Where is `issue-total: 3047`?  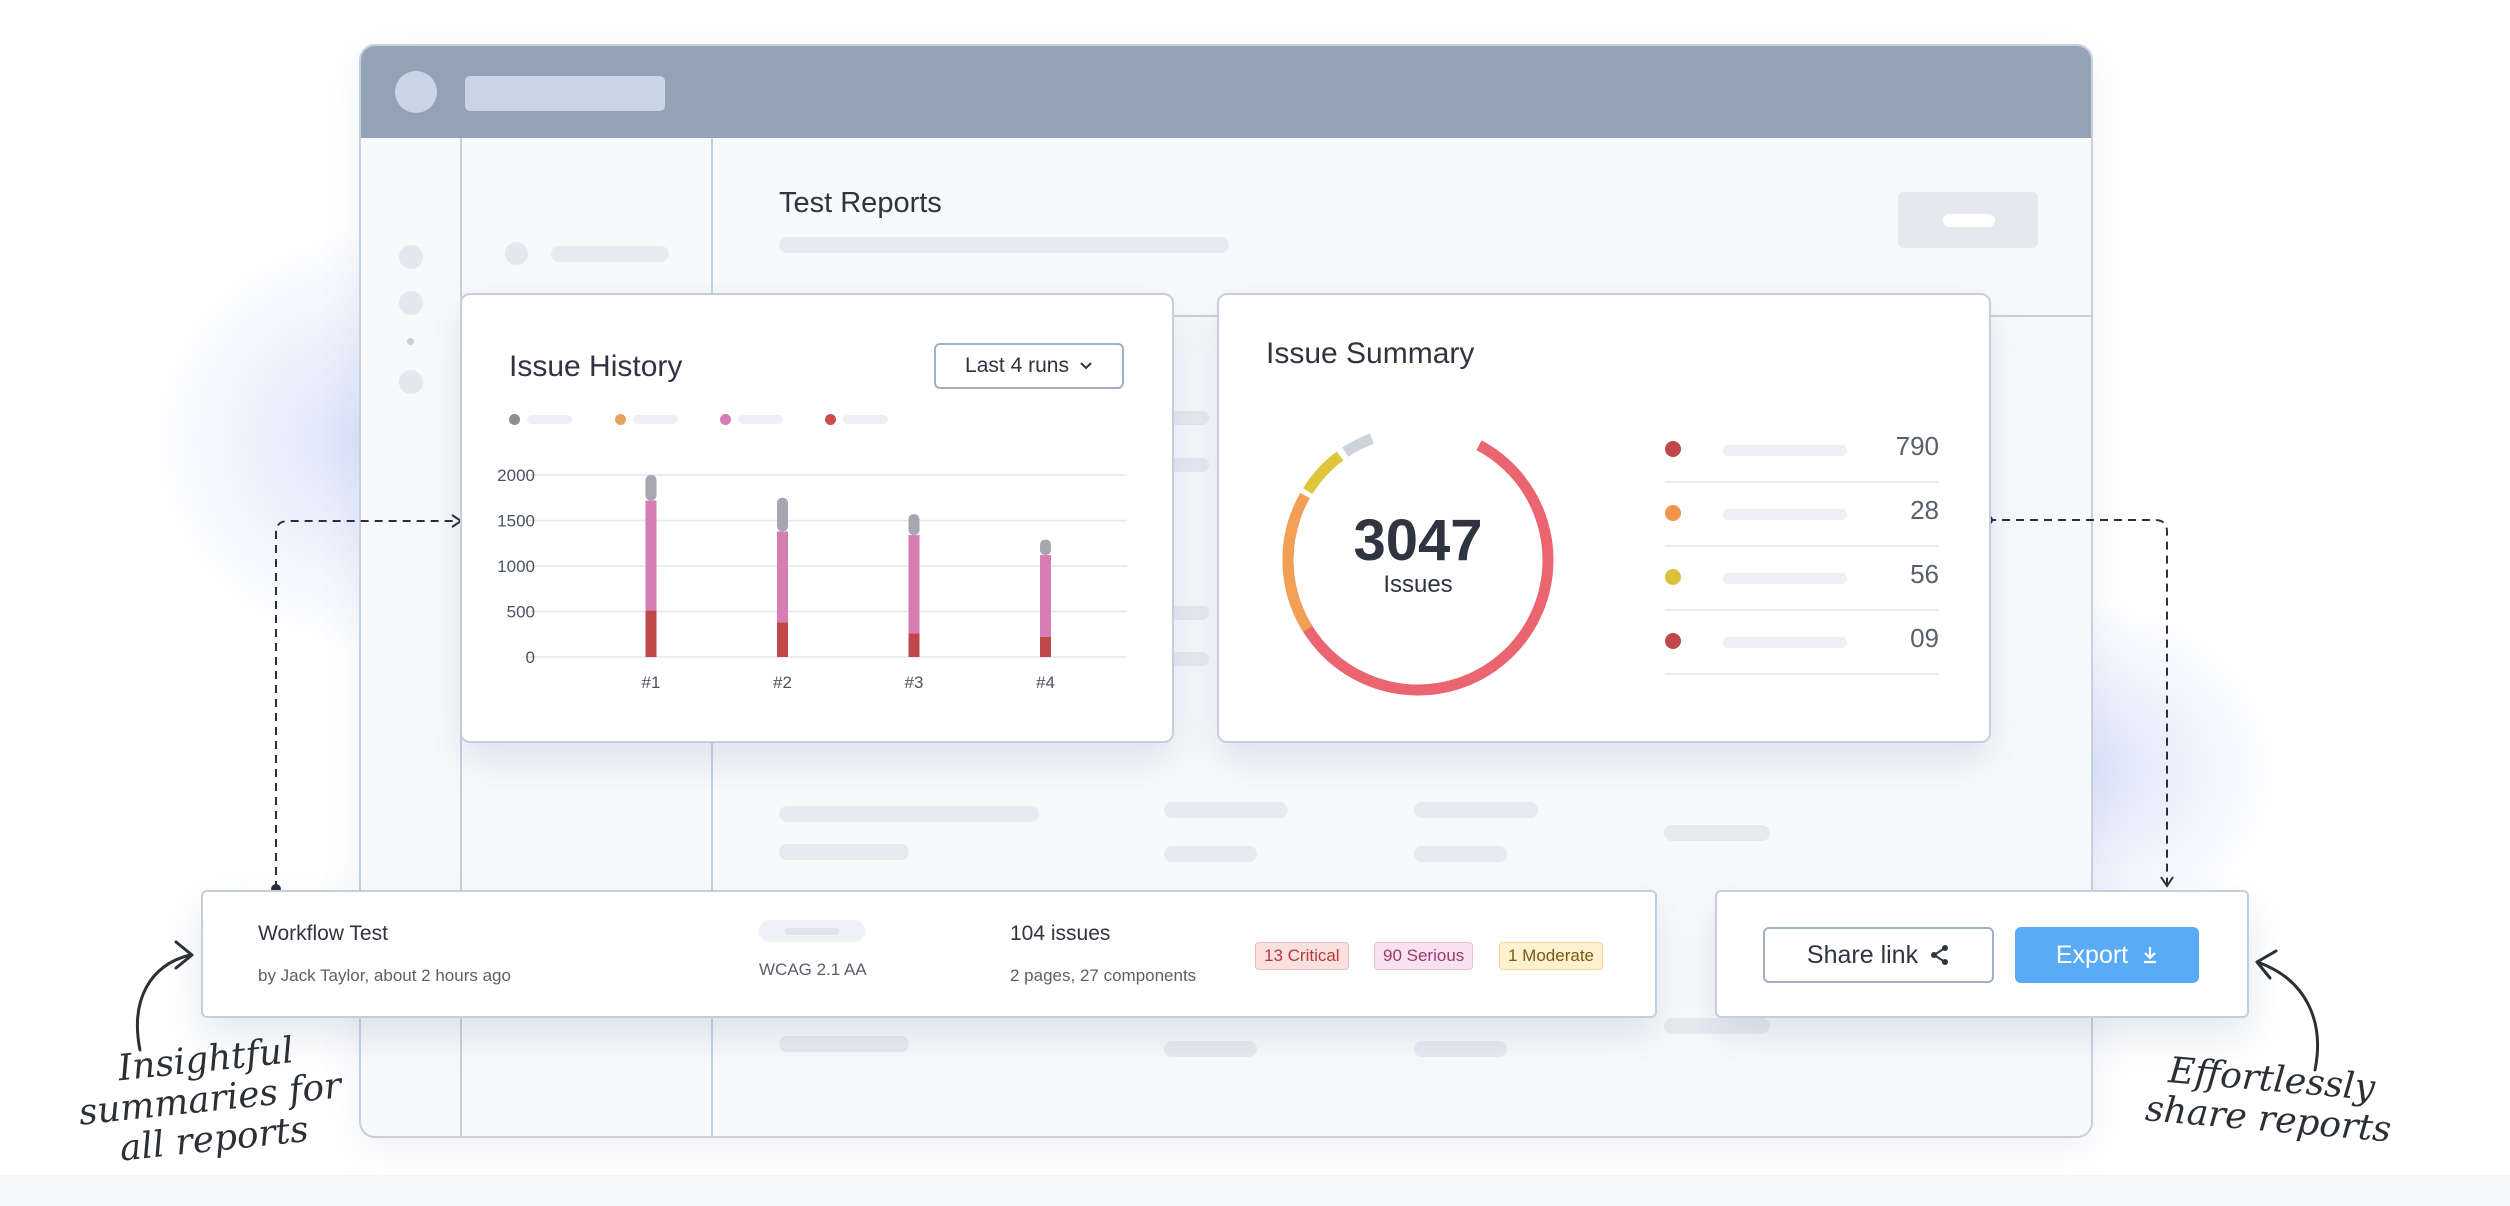 issue-total: 3047 is located at coordinates (1418, 540).